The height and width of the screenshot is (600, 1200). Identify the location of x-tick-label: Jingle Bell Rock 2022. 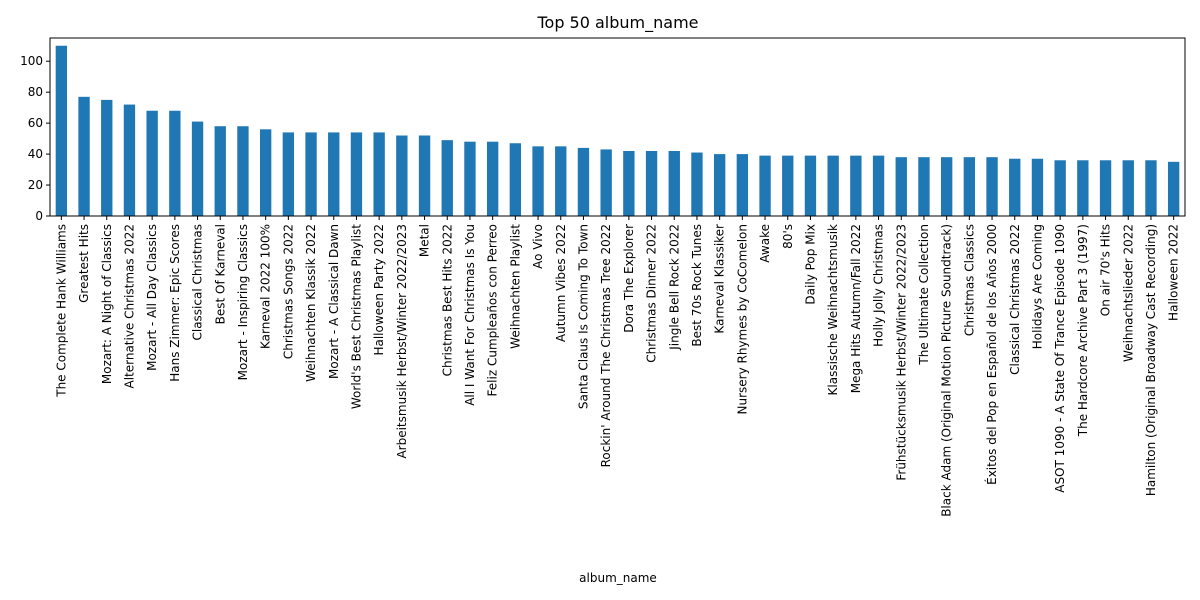
(674, 287).